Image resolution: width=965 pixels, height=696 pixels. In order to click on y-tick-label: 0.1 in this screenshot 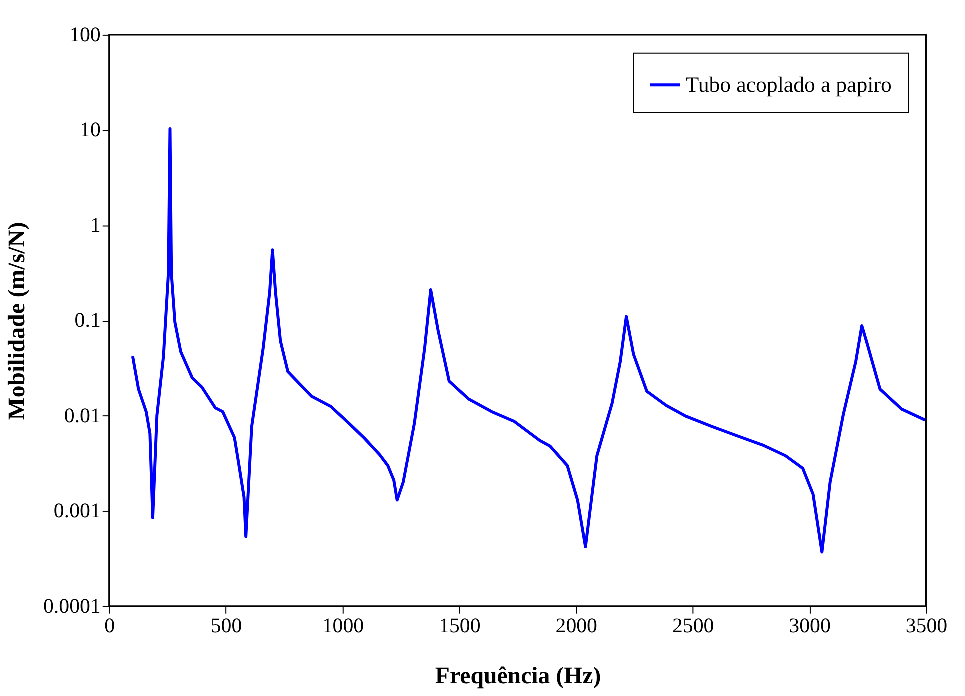, I will do `click(87, 320)`.